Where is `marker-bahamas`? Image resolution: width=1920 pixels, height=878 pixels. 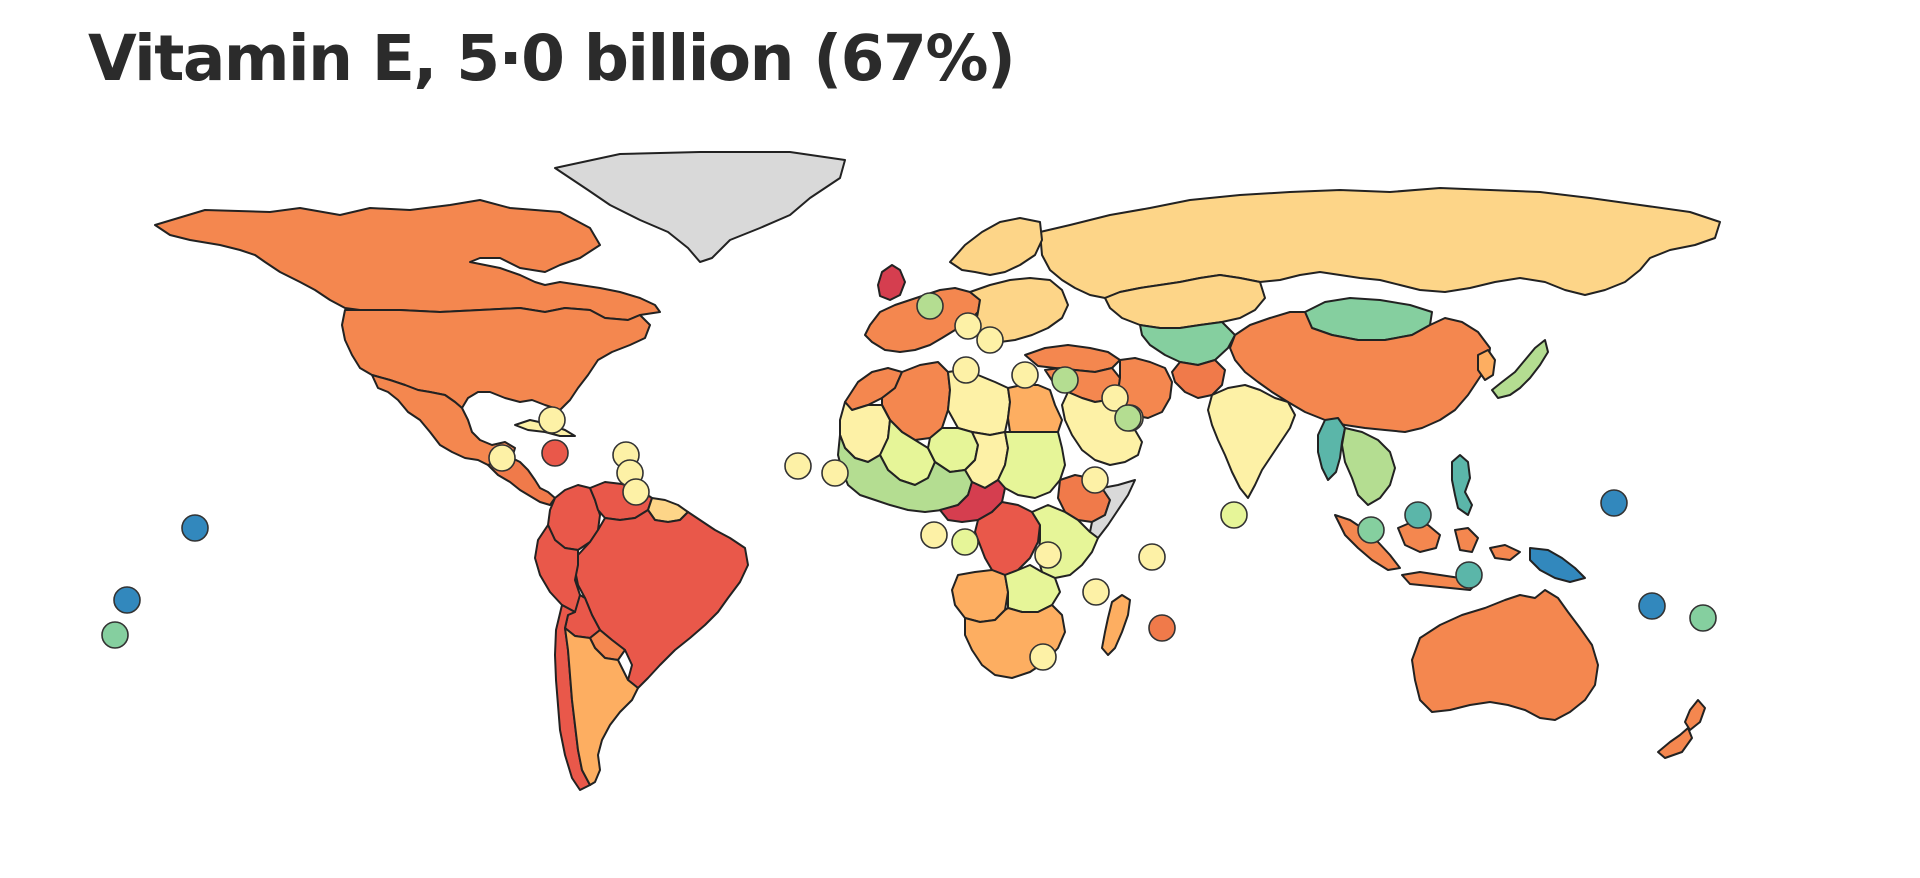
marker-bahamas is located at coordinates (552, 420).